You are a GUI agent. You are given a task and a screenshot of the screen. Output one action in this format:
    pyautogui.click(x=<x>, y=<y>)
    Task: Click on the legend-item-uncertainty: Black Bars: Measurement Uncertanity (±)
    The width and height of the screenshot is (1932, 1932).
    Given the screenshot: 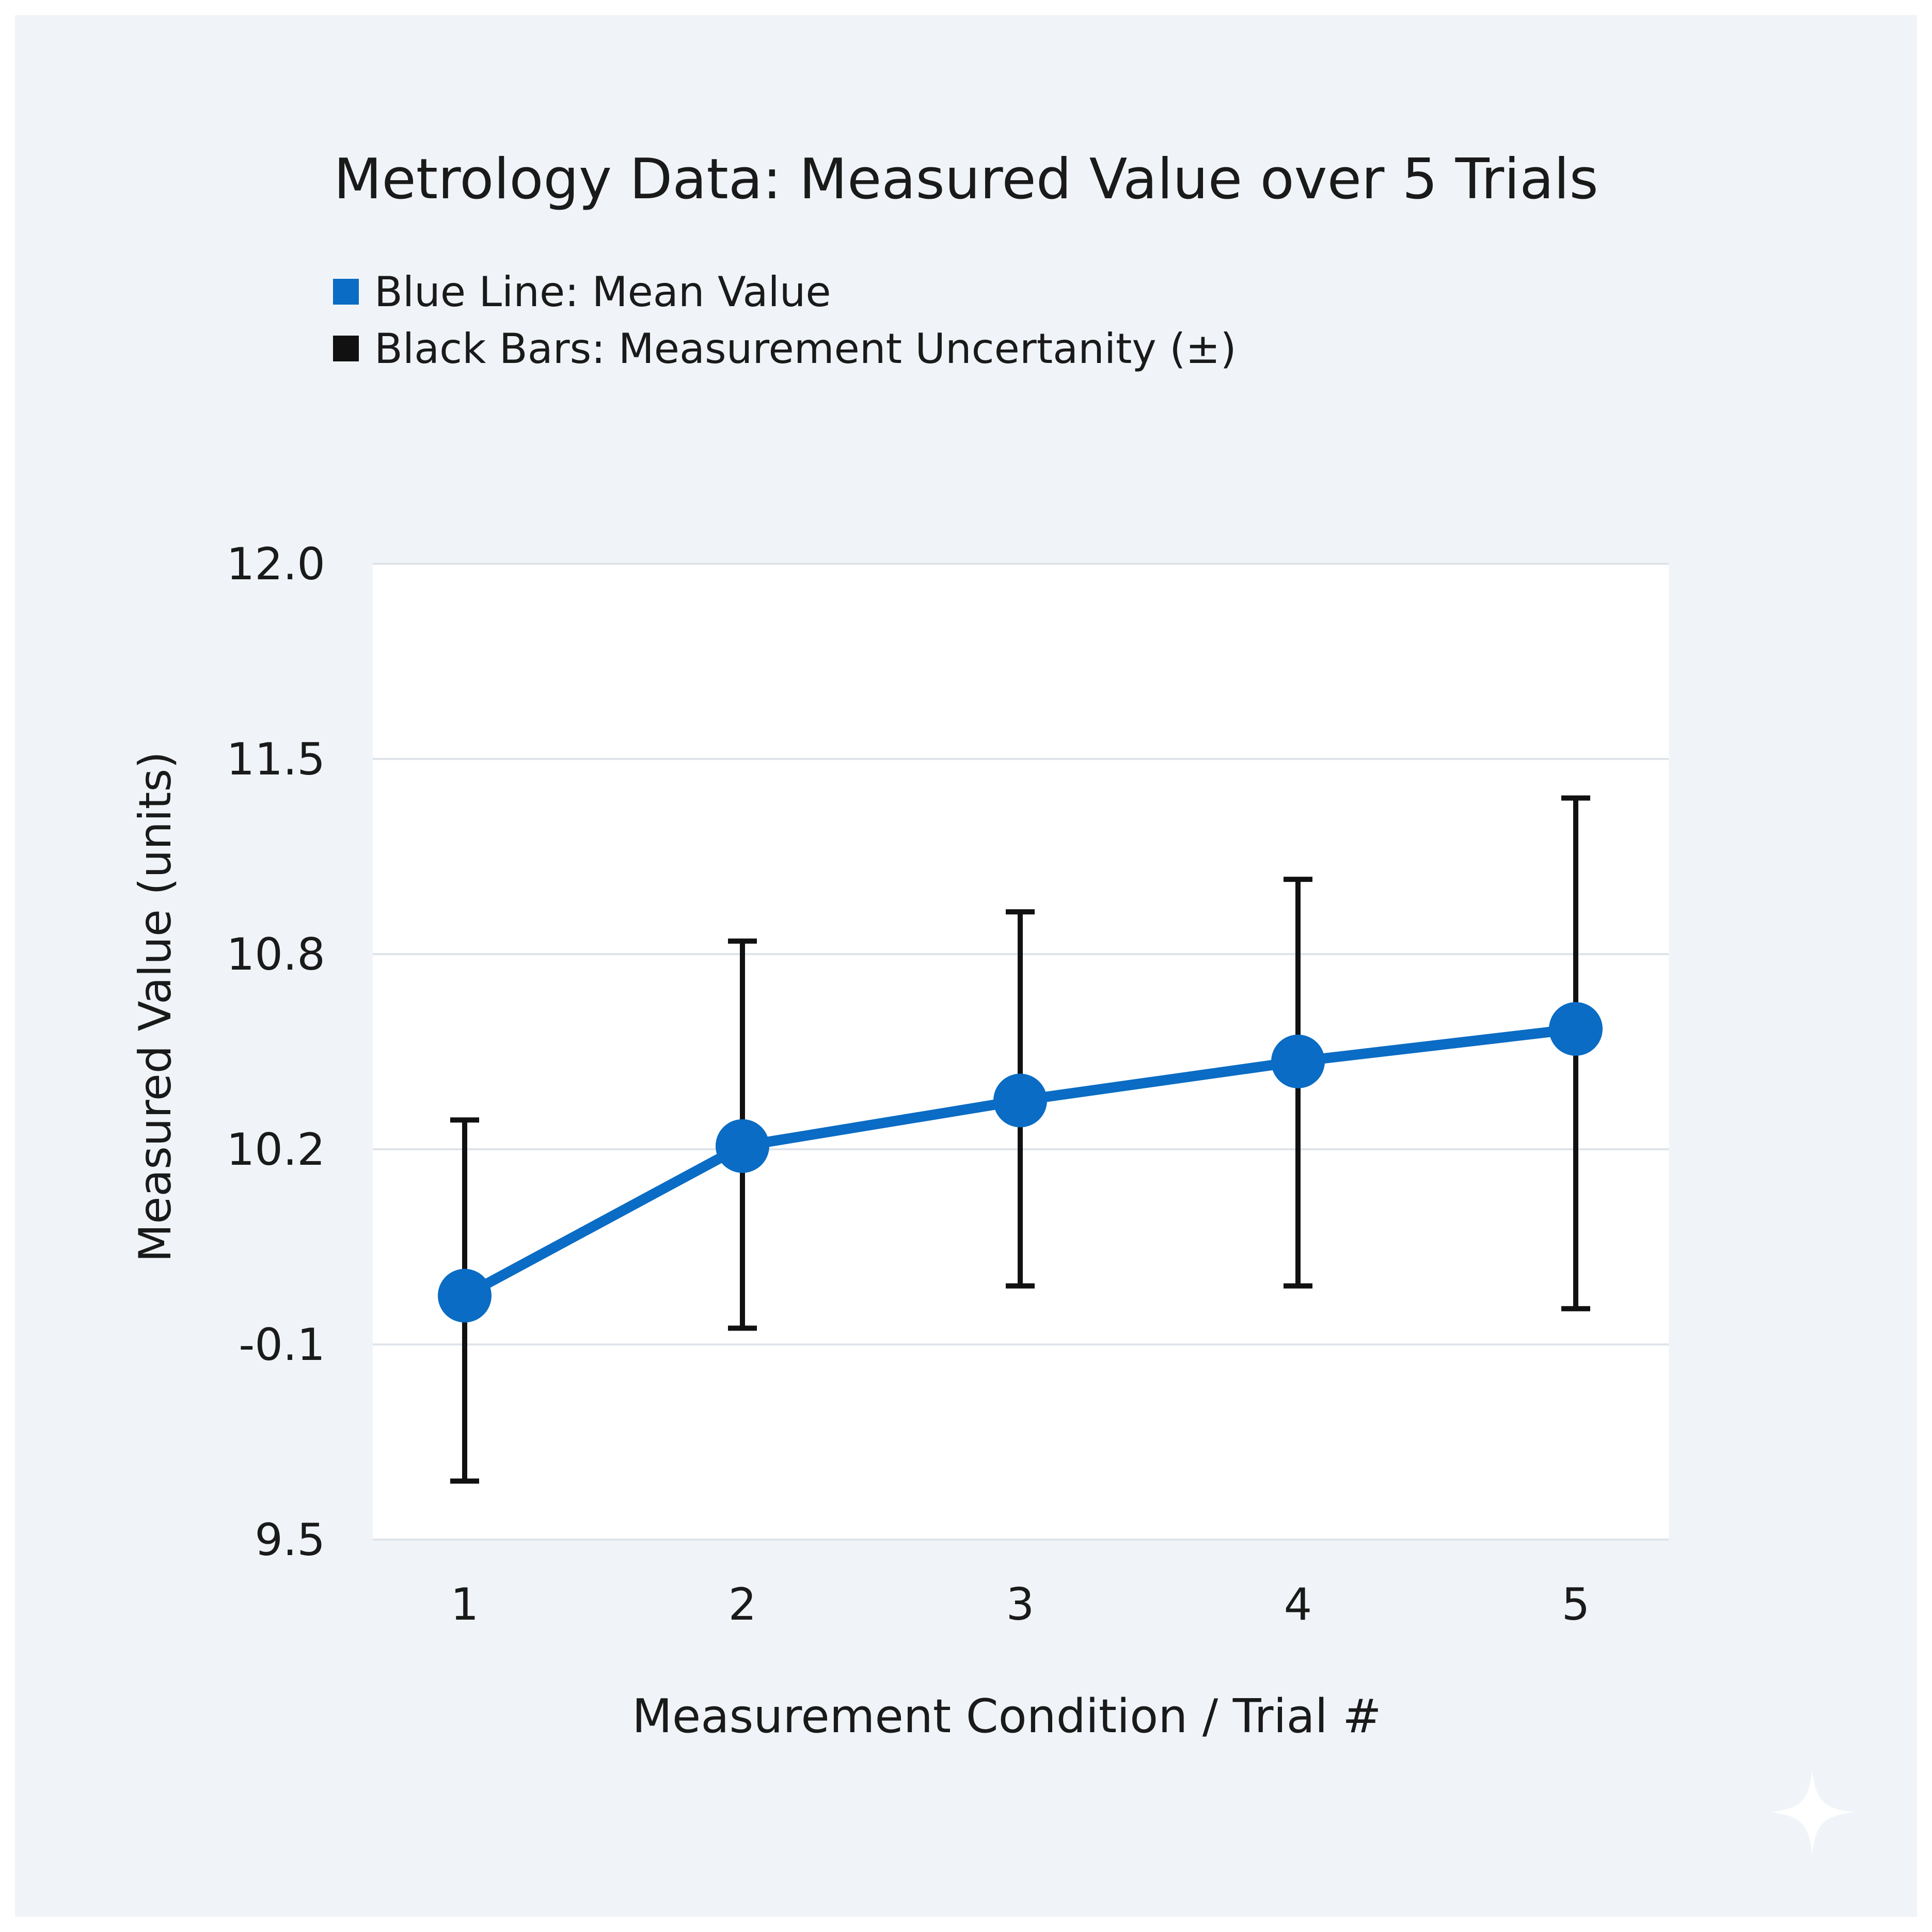 What is the action you would take?
    pyautogui.click(x=785, y=348)
    